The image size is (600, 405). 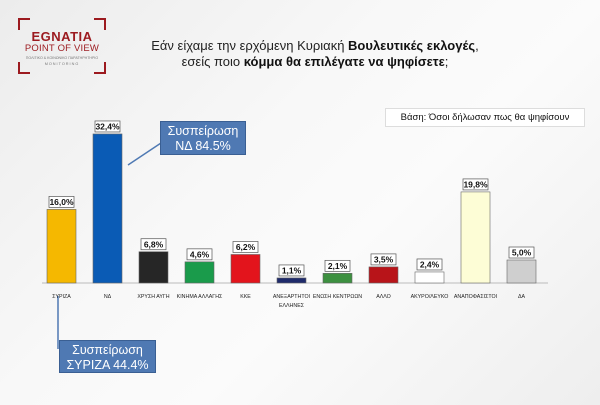 I want to click on data-label: 2,4%, so click(x=430, y=265).